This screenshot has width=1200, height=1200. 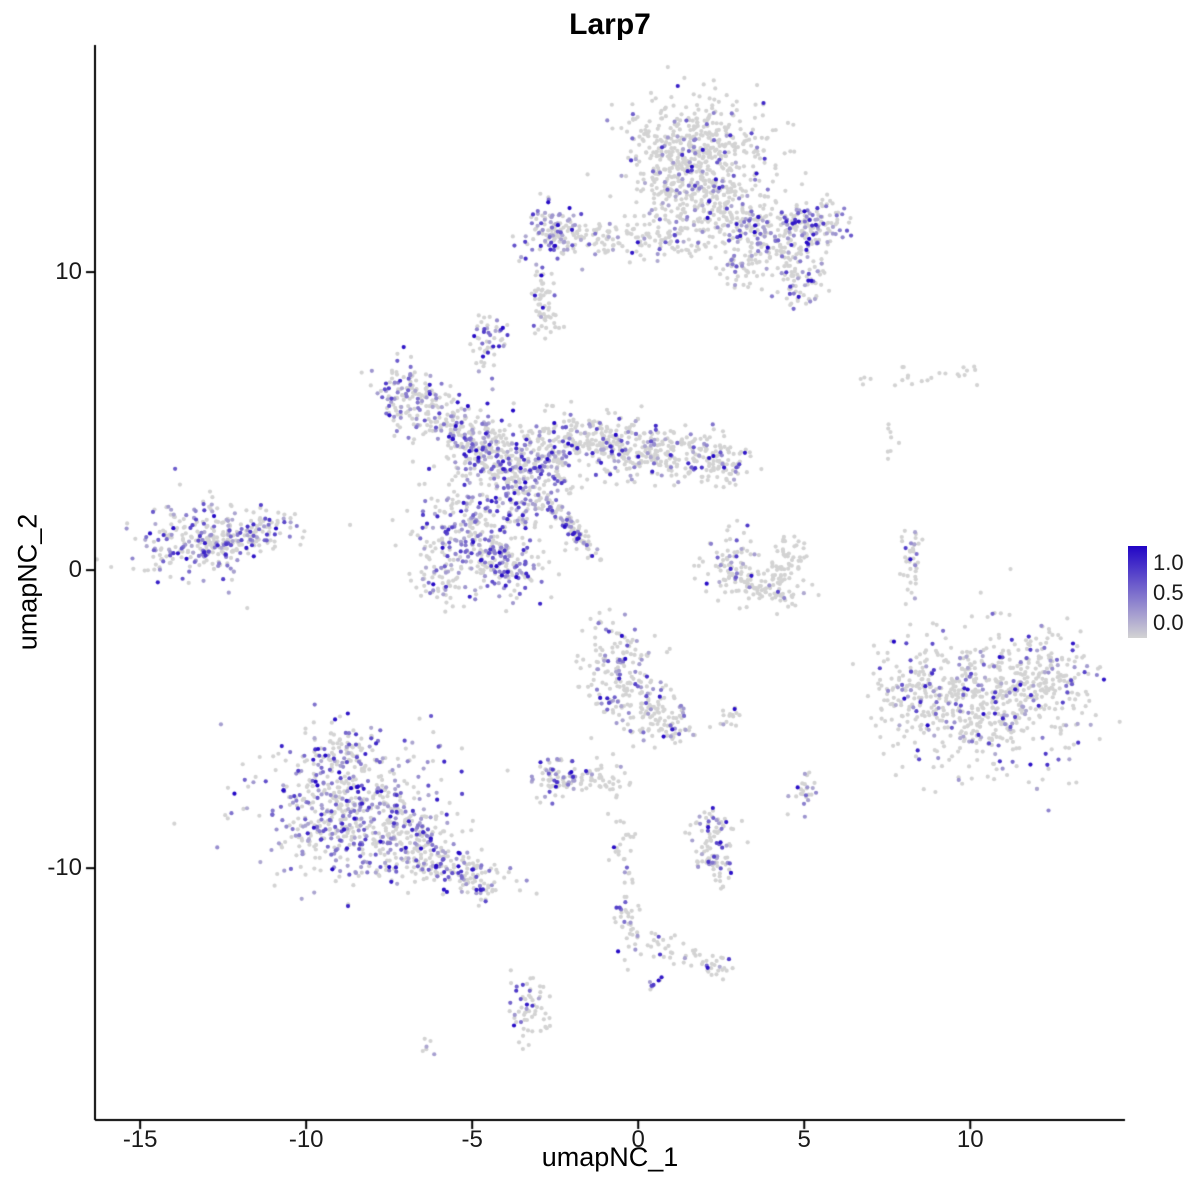 What do you see at coordinates (610, 1157) in the screenshot?
I see `x-axis-label: umapNC_1` at bounding box center [610, 1157].